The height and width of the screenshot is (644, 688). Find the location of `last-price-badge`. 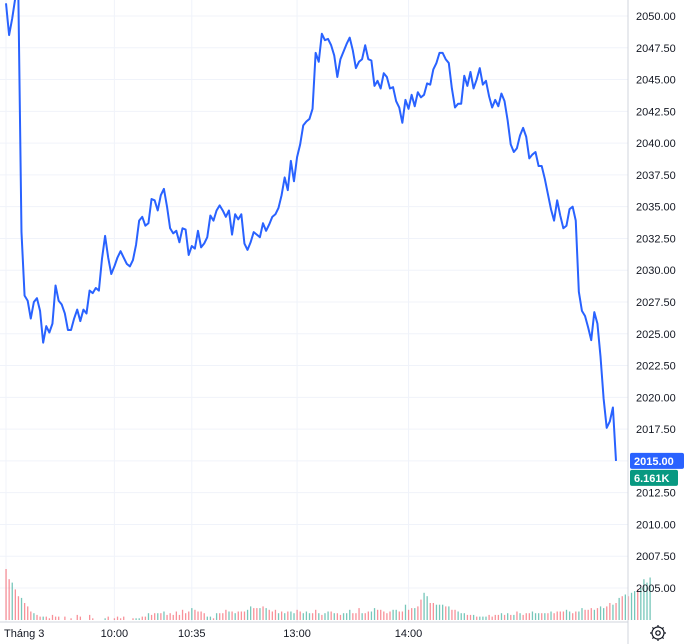

last-price-badge is located at coordinates (657, 460).